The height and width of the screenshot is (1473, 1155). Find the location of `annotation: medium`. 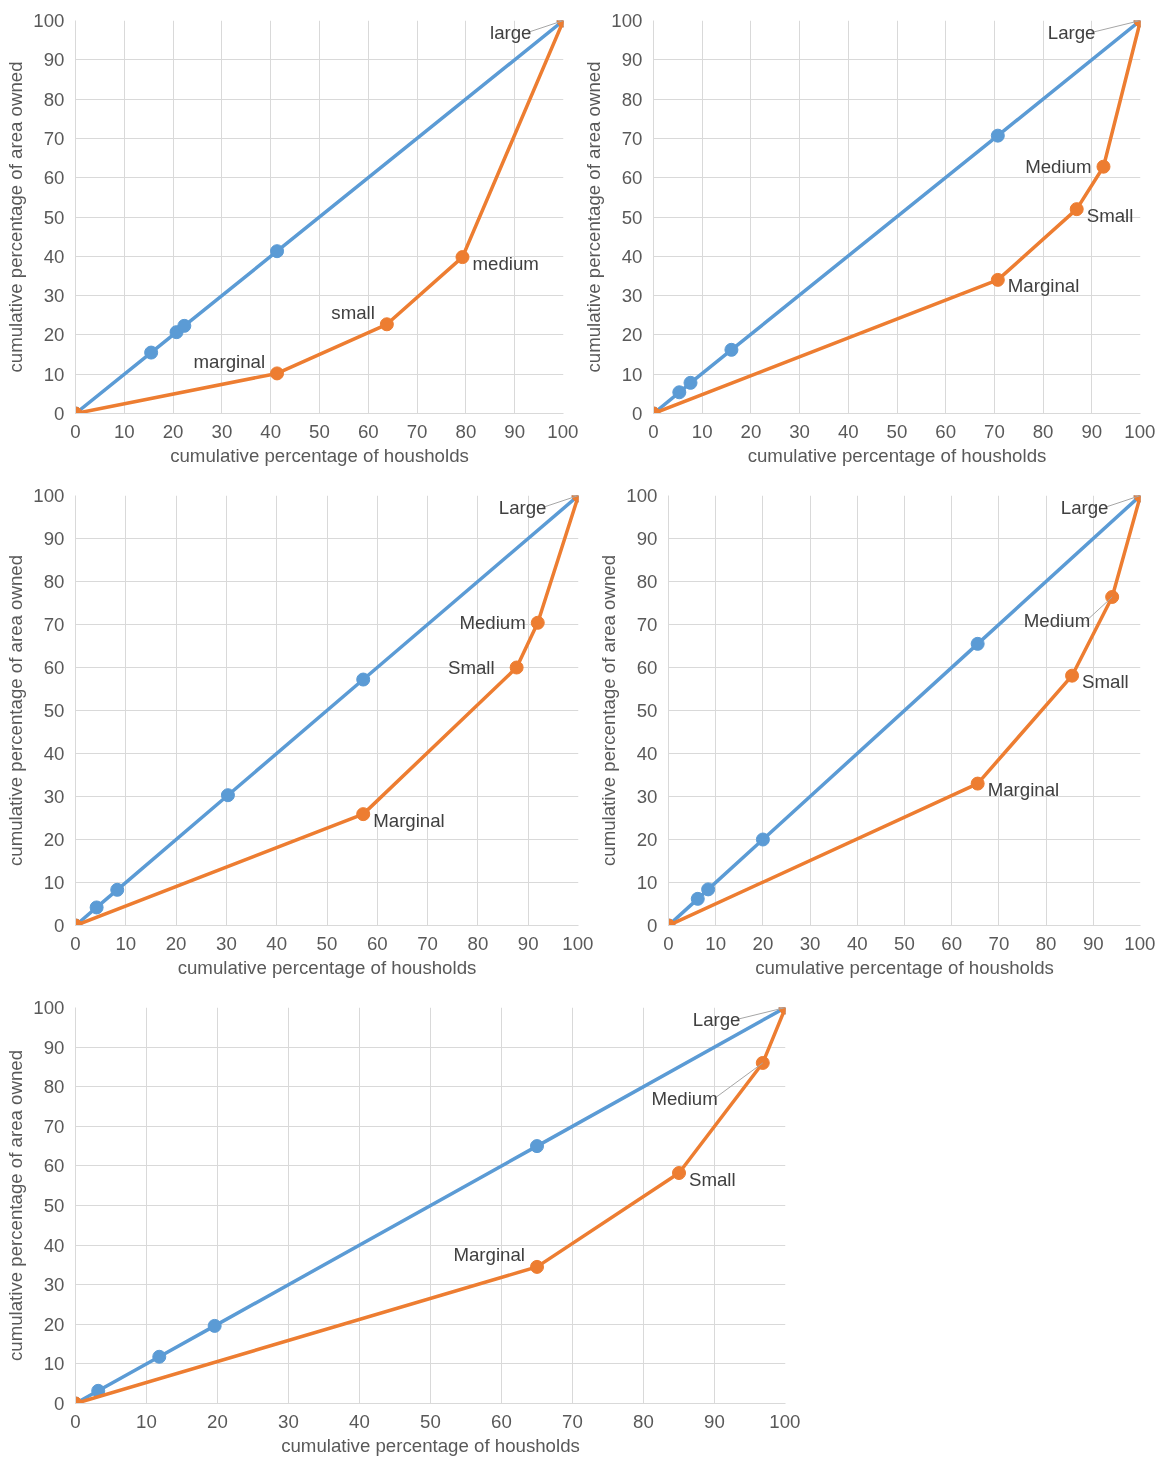

annotation: medium is located at coordinates (505, 263).